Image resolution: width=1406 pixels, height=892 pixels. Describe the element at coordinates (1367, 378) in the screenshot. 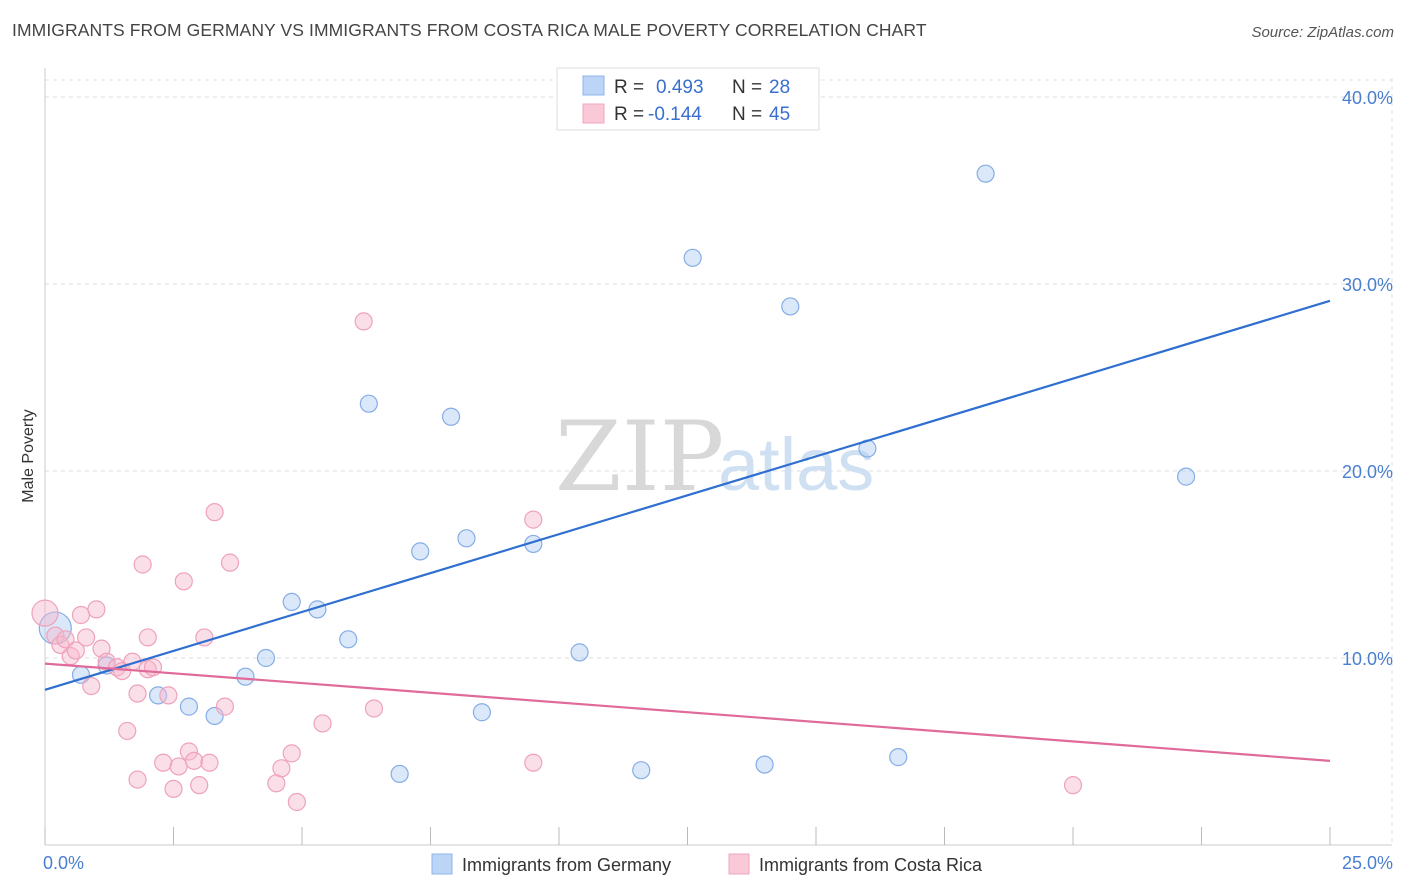

I see `y-tick-labels: 10.0% 20.0% 30.0% 40.0%` at that location.